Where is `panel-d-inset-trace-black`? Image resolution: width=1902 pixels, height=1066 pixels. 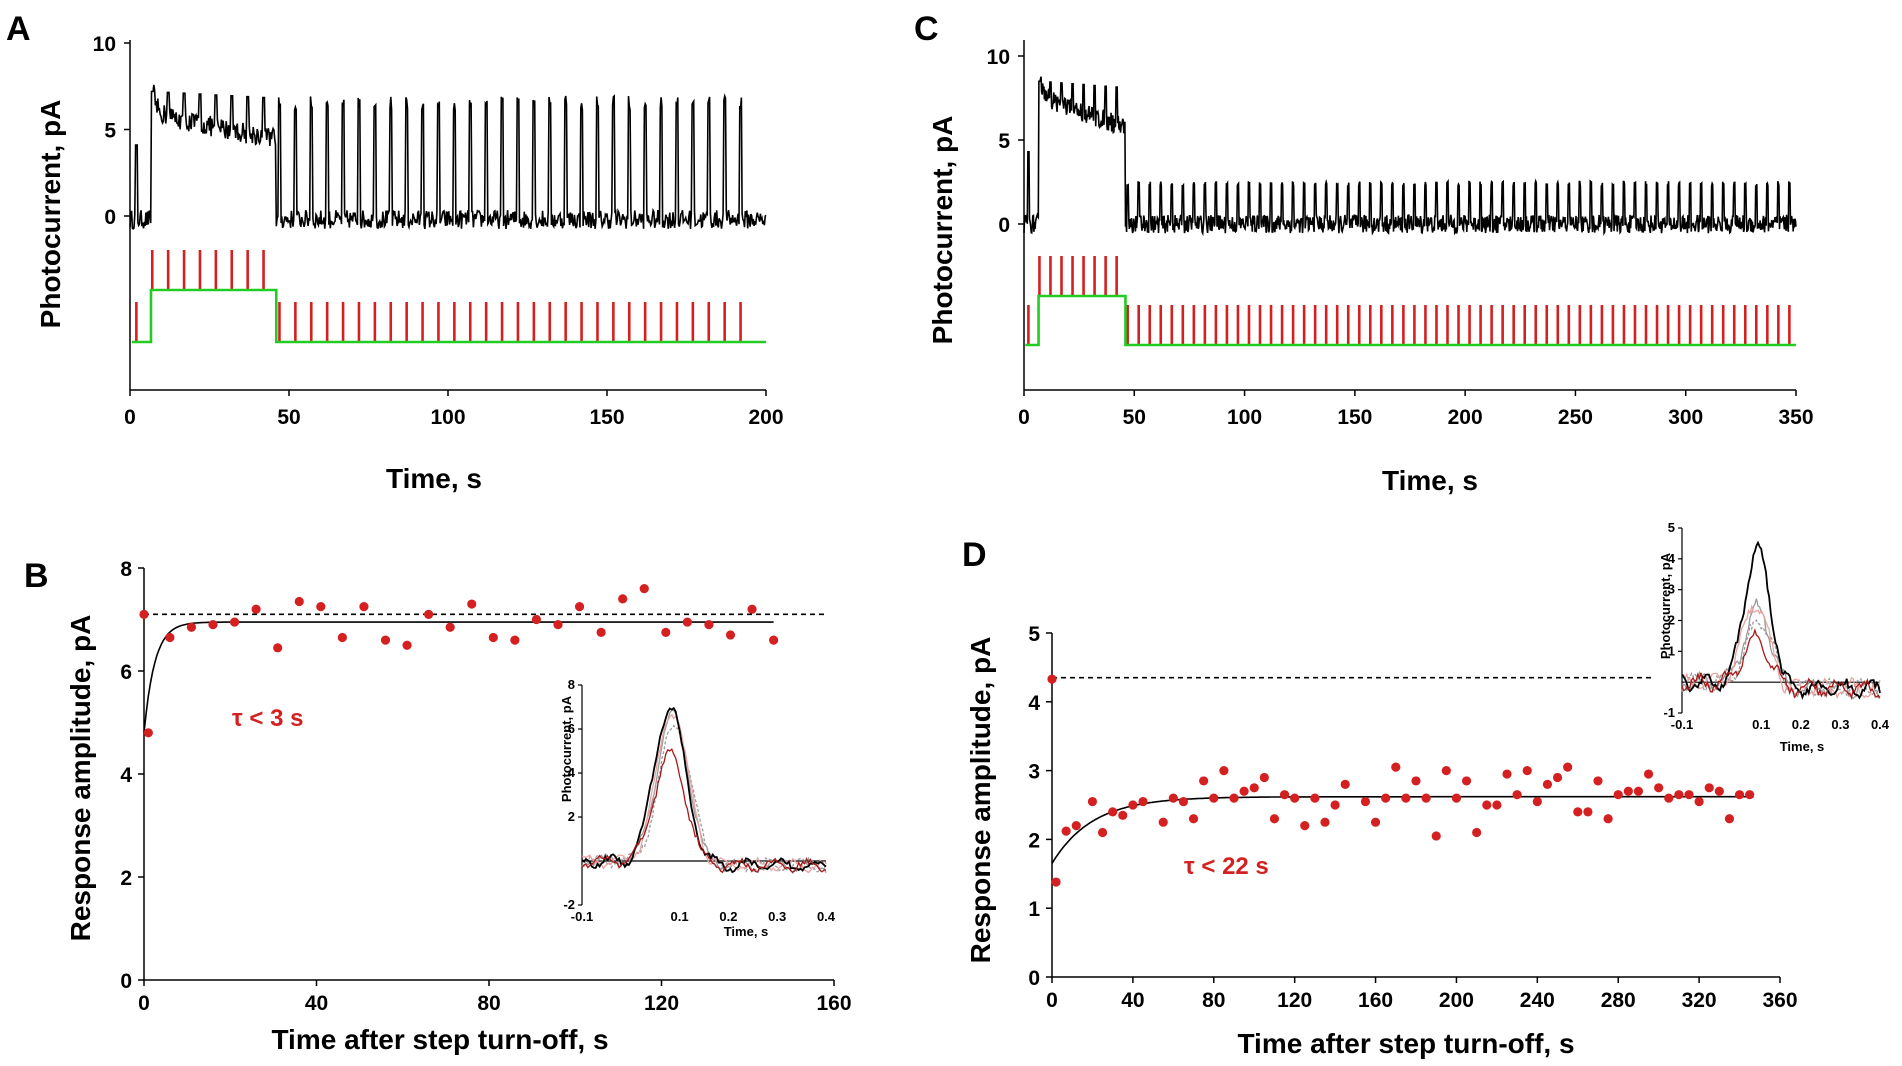
panel-d-inset-trace-black is located at coordinates (1781, 620).